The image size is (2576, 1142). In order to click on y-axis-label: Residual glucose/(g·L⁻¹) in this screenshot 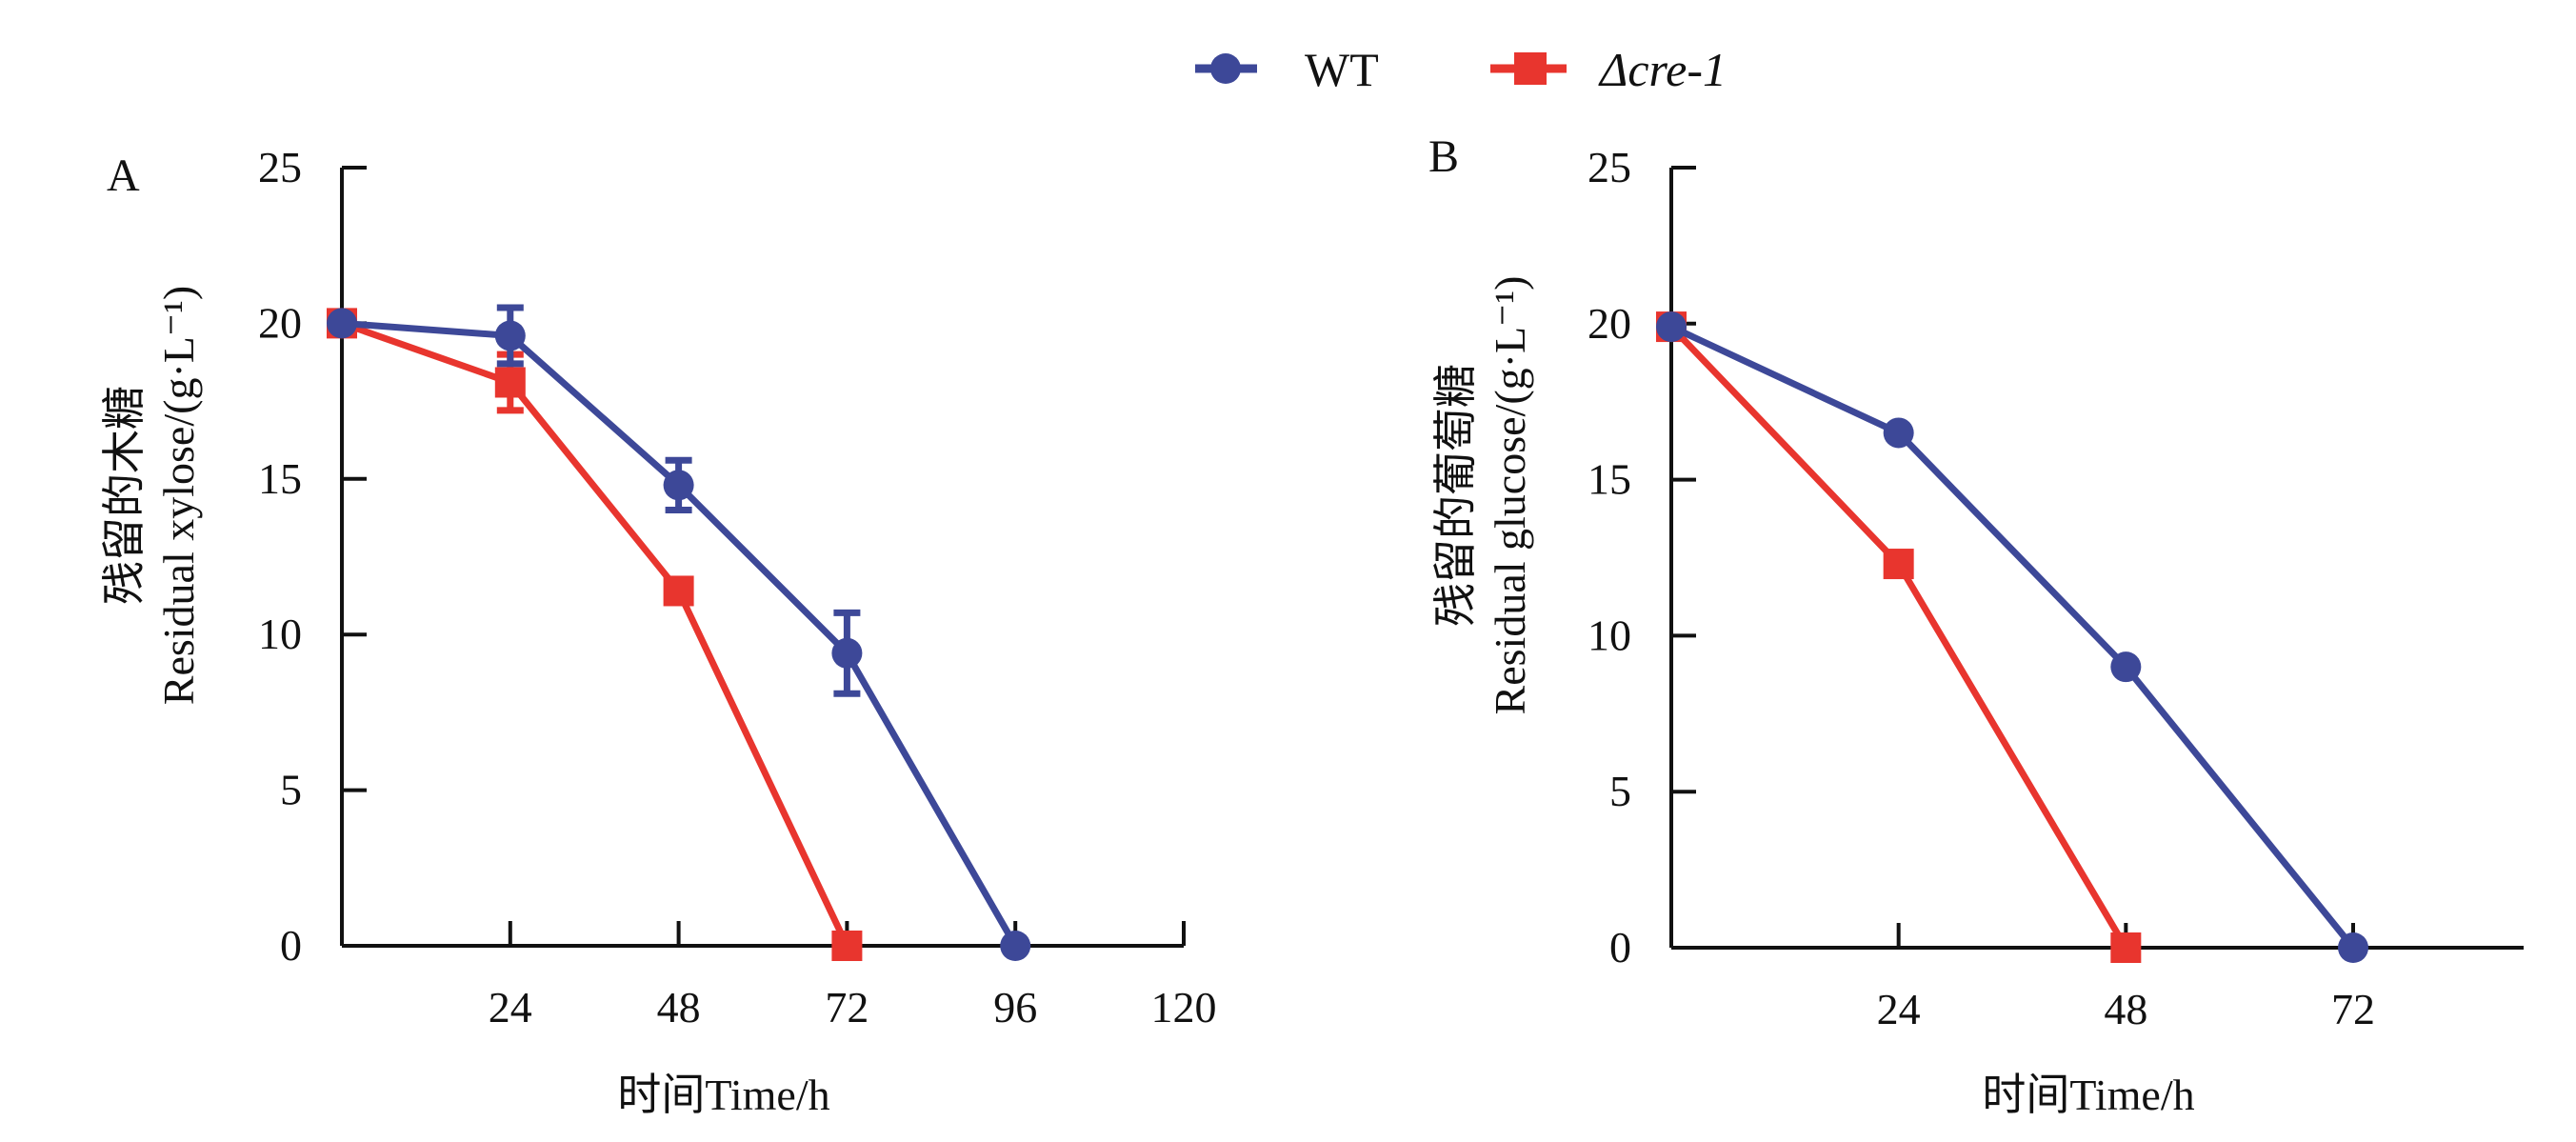, I will do `click(1510, 495)`.